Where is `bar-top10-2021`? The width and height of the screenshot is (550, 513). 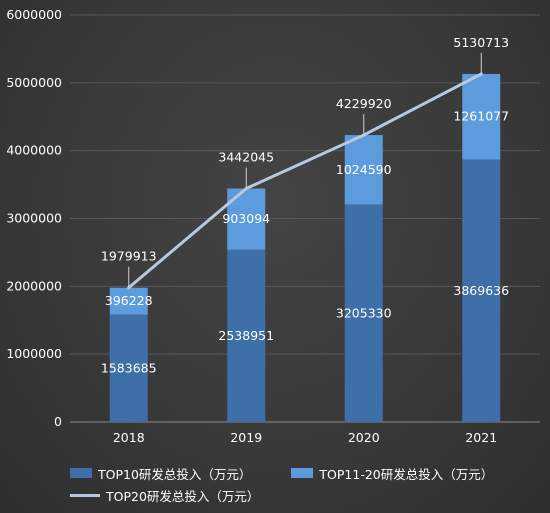 bar-top10-2021 is located at coordinates (481, 290).